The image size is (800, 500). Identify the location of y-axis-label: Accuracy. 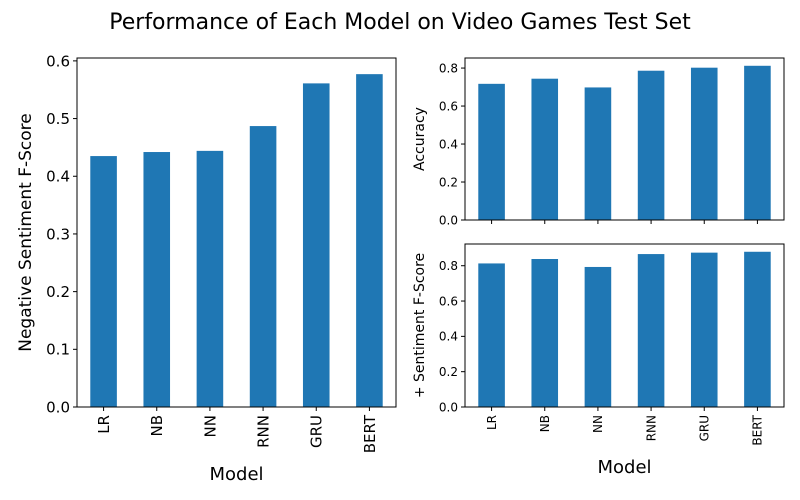
(420, 139).